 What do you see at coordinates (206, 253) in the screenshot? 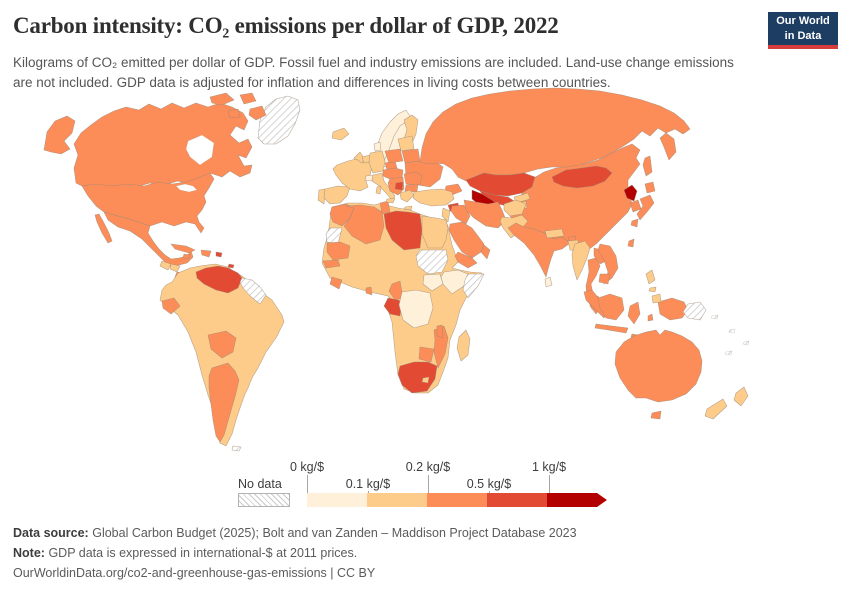
I see `country-hispaniola` at bounding box center [206, 253].